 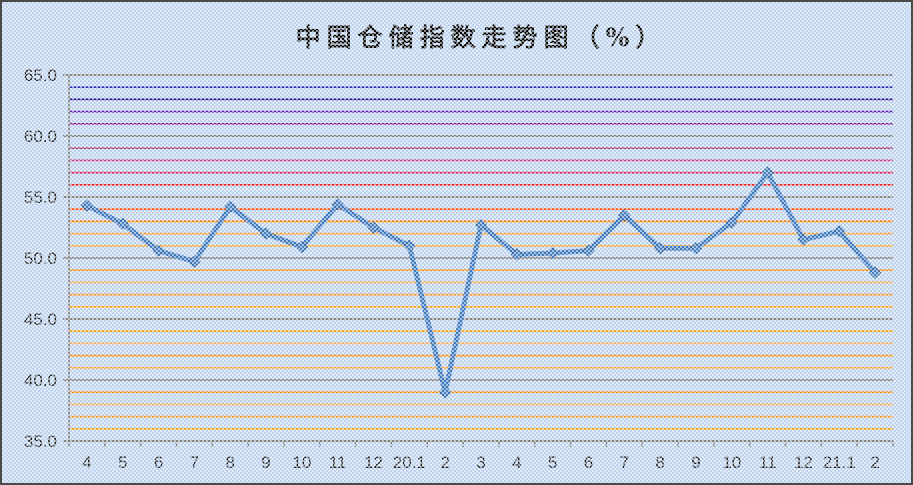 What do you see at coordinates (40, 136) in the screenshot?
I see `y-tick-label: 60.0` at bounding box center [40, 136].